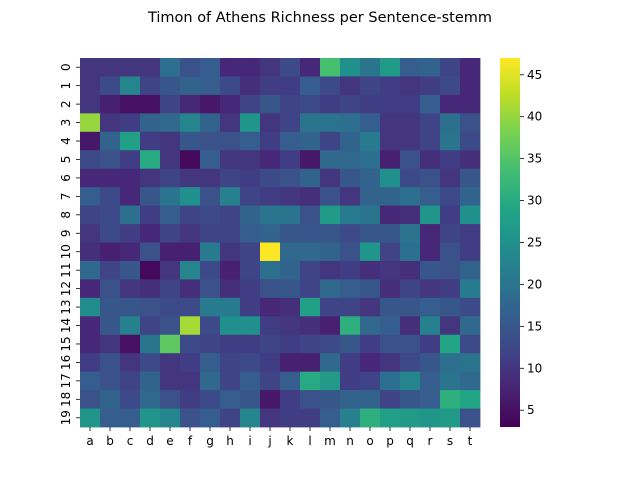 The width and height of the screenshot is (640, 480). Describe the element at coordinates (430, 441) in the screenshot. I see `x-tick-label: r` at that location.